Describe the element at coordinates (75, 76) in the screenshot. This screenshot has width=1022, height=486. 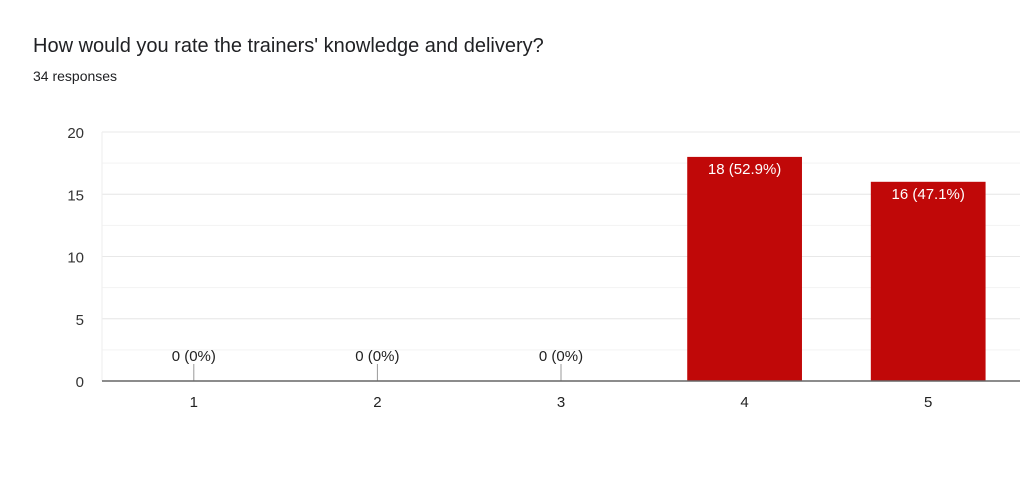
I see `response-count: 34 responses` at that location.